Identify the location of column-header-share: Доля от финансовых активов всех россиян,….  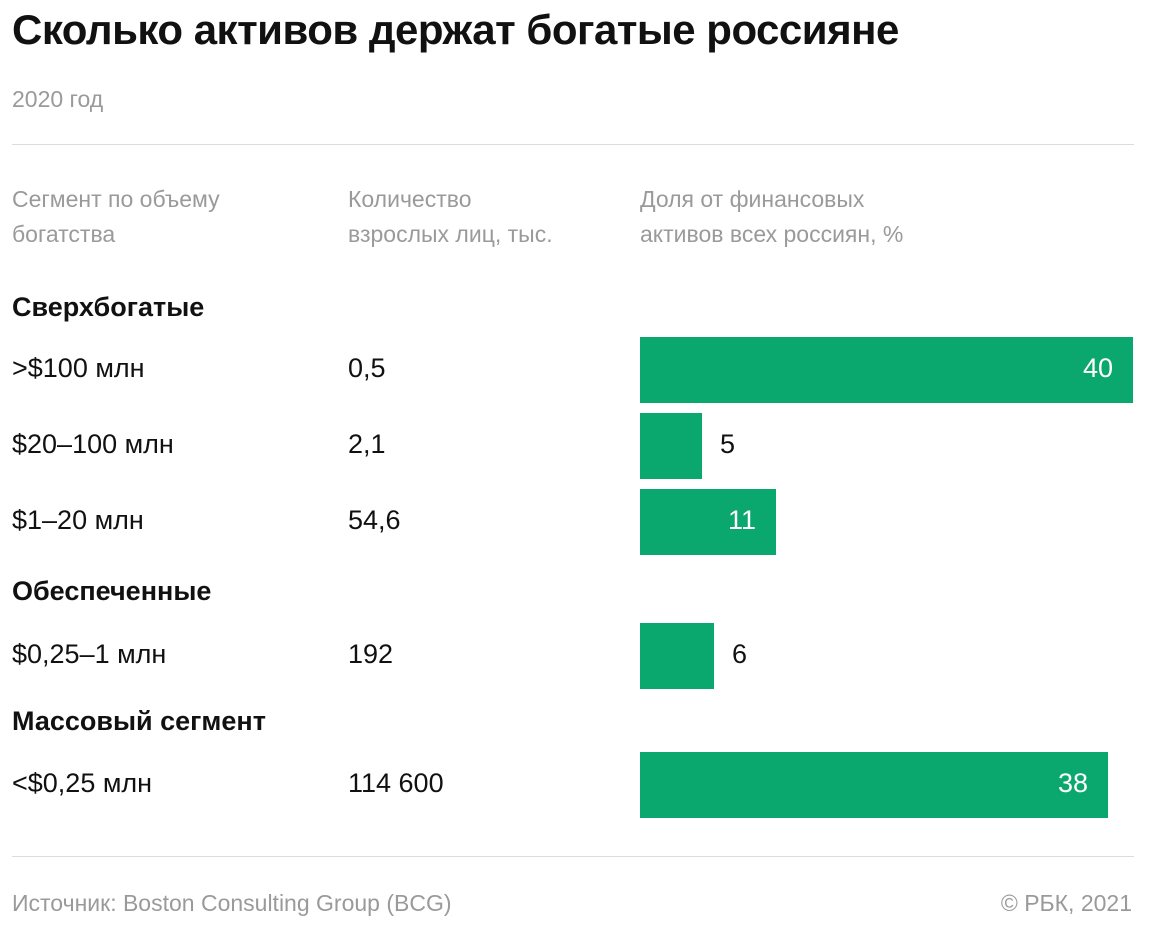
(771, 217).